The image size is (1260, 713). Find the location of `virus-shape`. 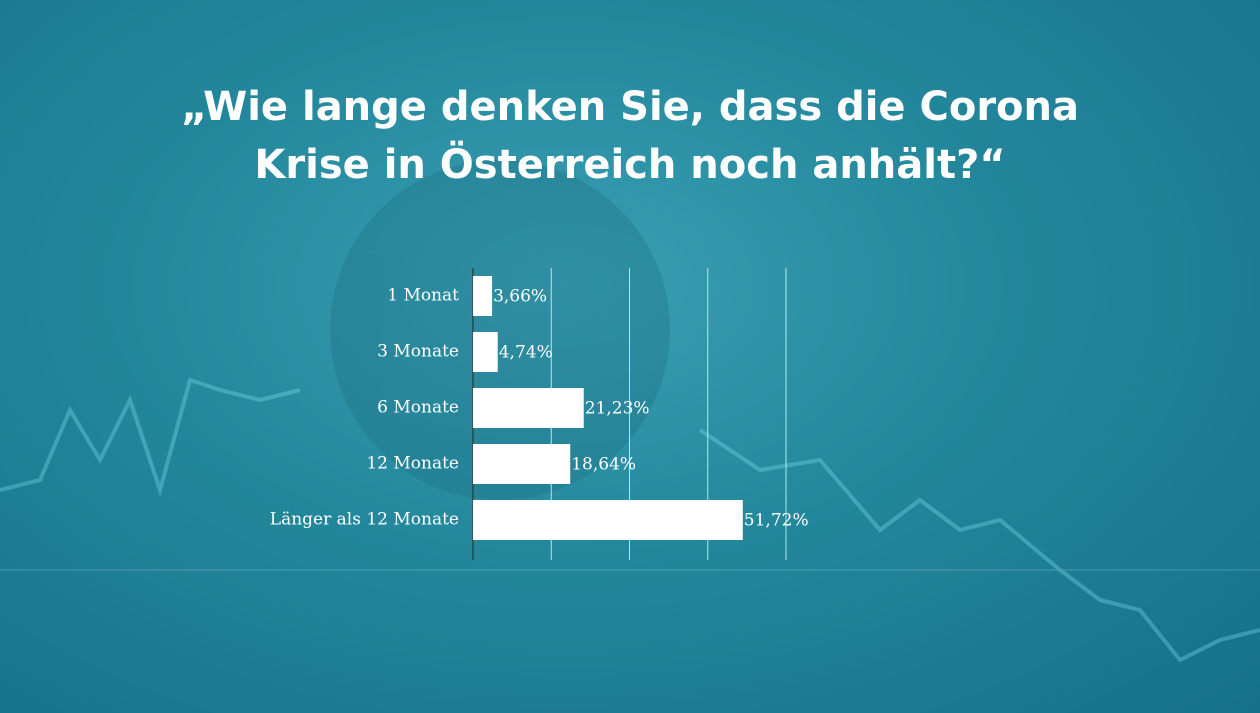

virus-shape is located at coordinates (500, 330).